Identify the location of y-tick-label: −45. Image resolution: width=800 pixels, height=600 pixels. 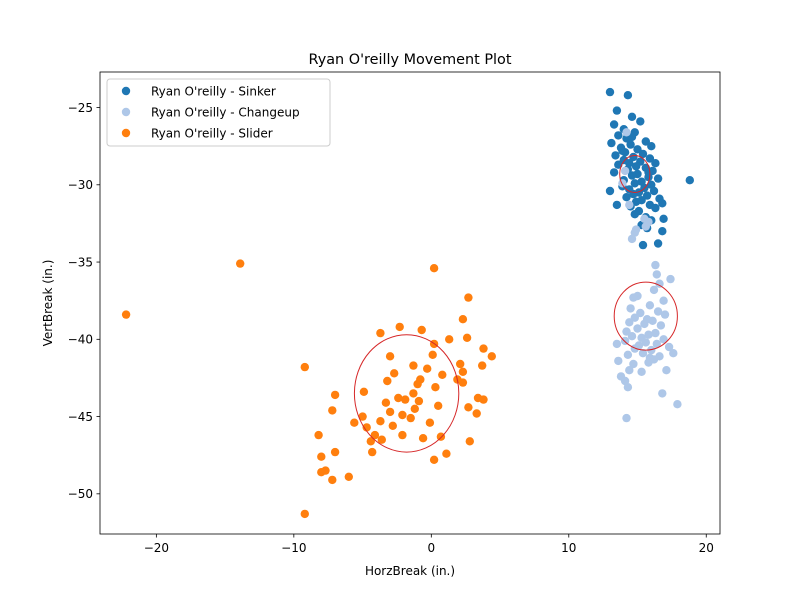
(80, 417).